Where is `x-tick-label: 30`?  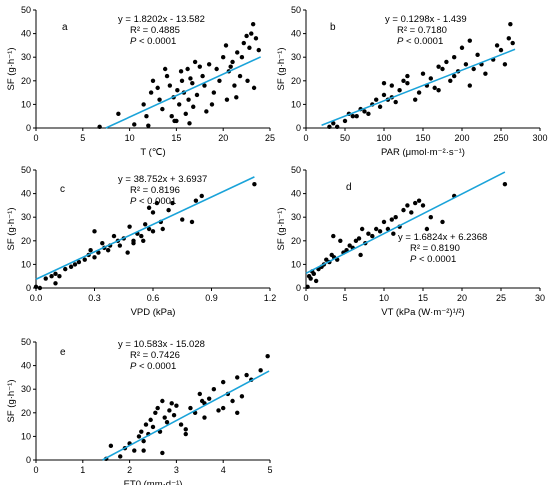 x-tick-label: 30 is located at coordinates (540, 298).